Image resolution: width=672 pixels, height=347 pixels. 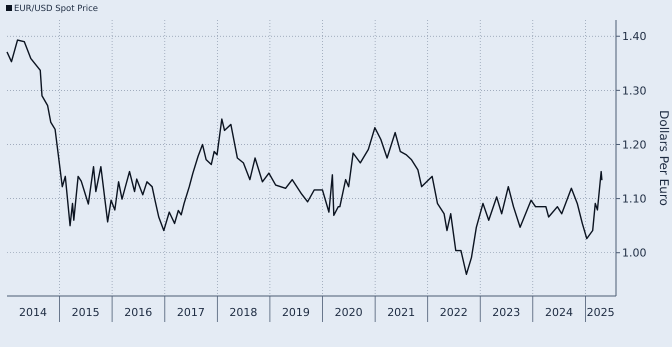 I want to click on y-tick-label: 1.20, so click(x=634, y=145).